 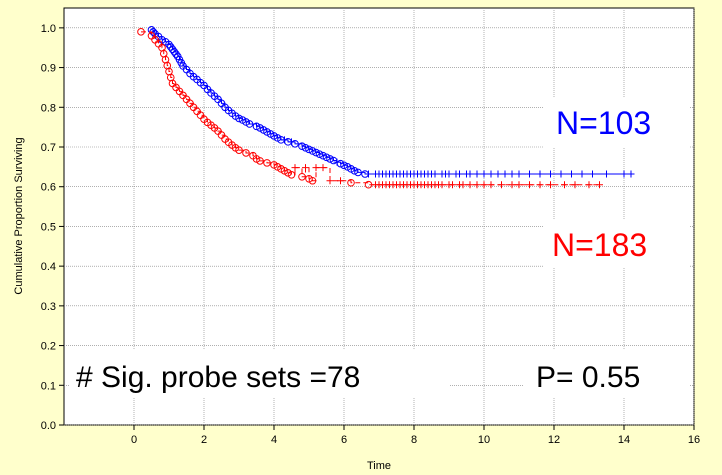 I want to click on y-tick-label: 0.5, so click(x=48, y=227).